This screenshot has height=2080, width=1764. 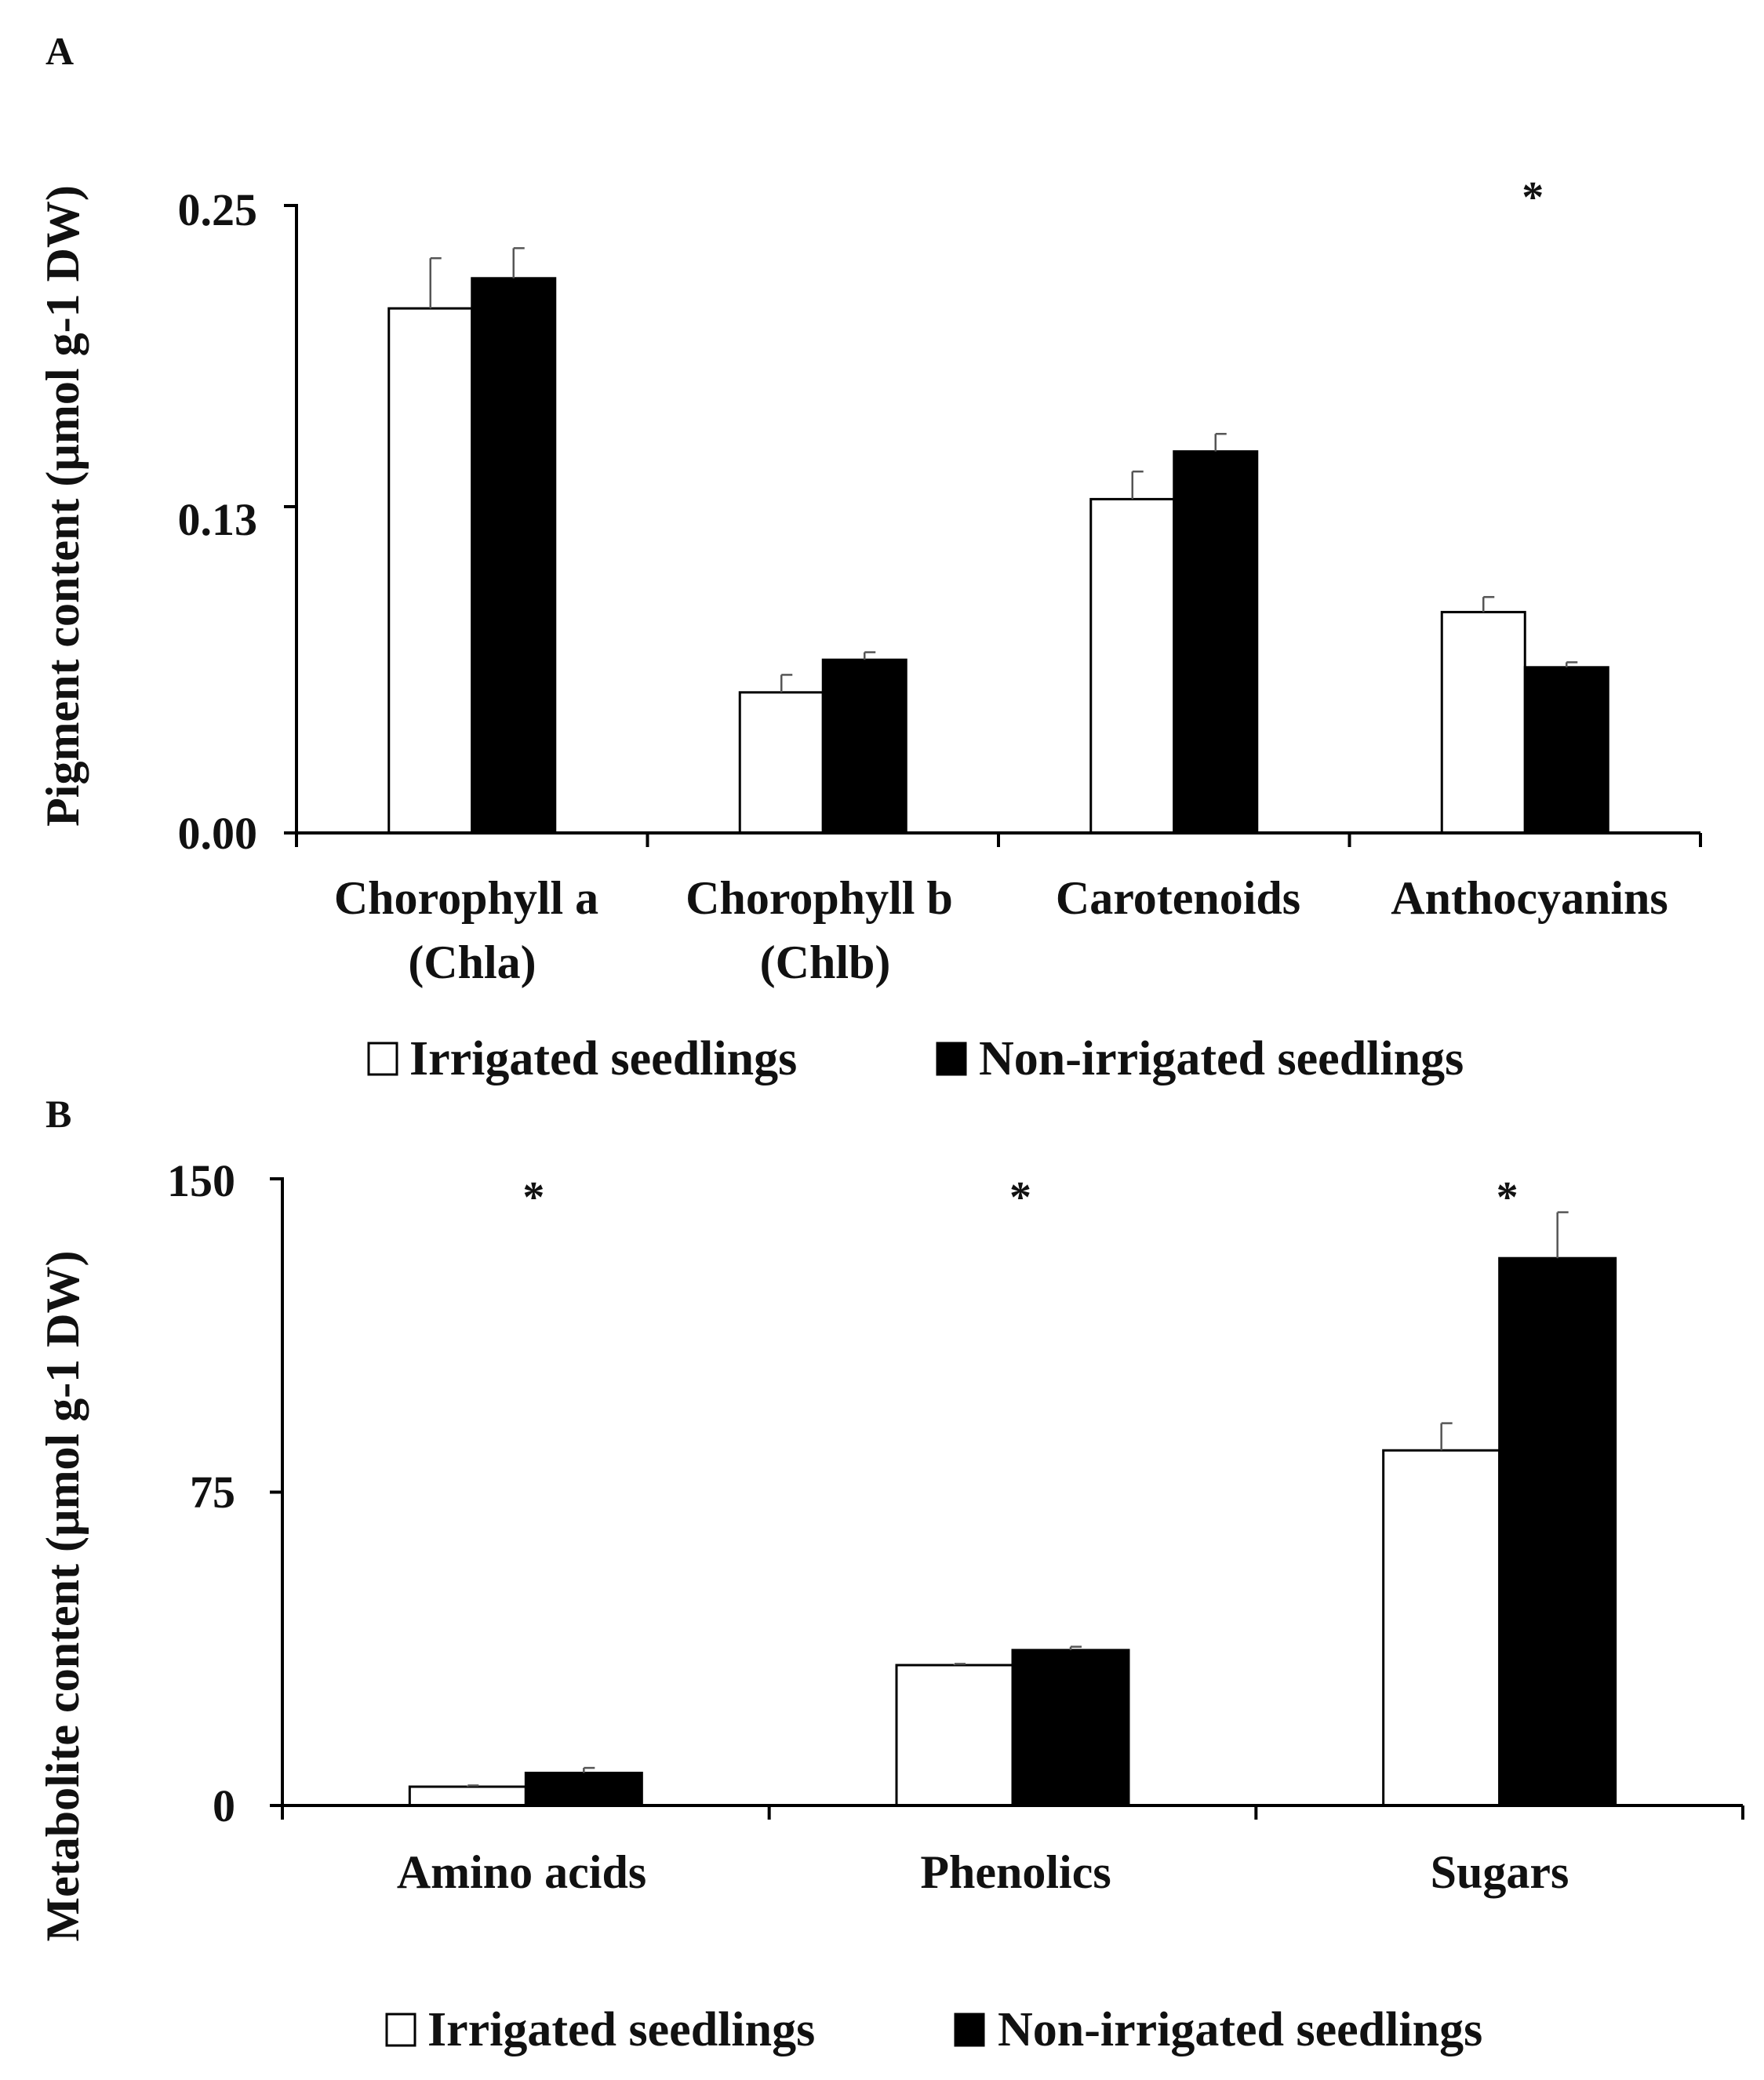 What do you see at coordinates (213, 1492) in the screenshot?
I see `panel-b-ytick-label: 75` at bounding box center [213, 1492].